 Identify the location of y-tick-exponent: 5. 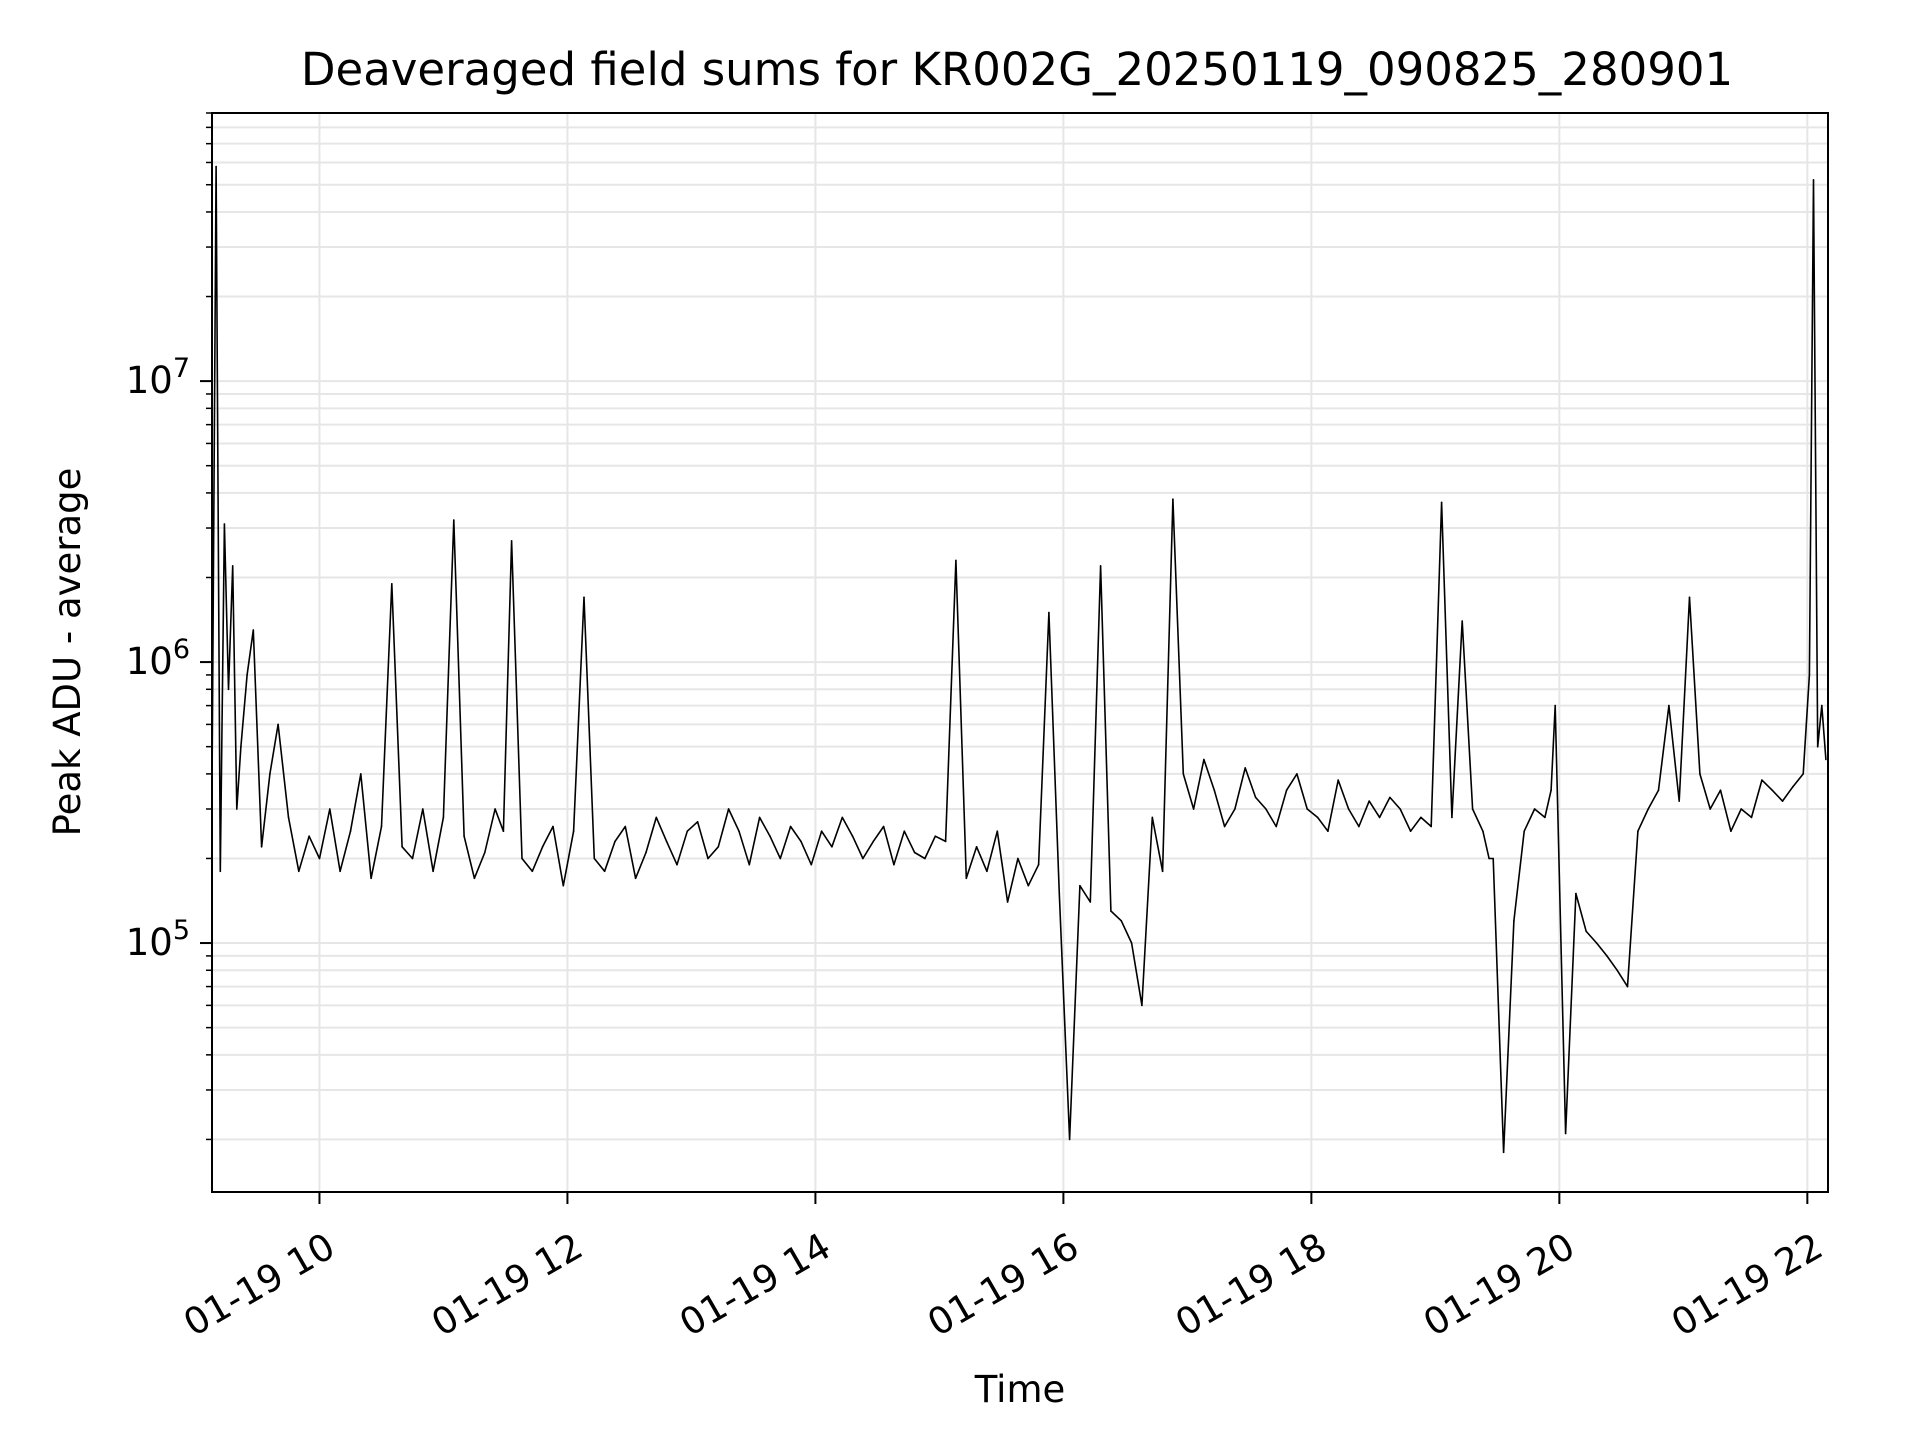
(181, 930).